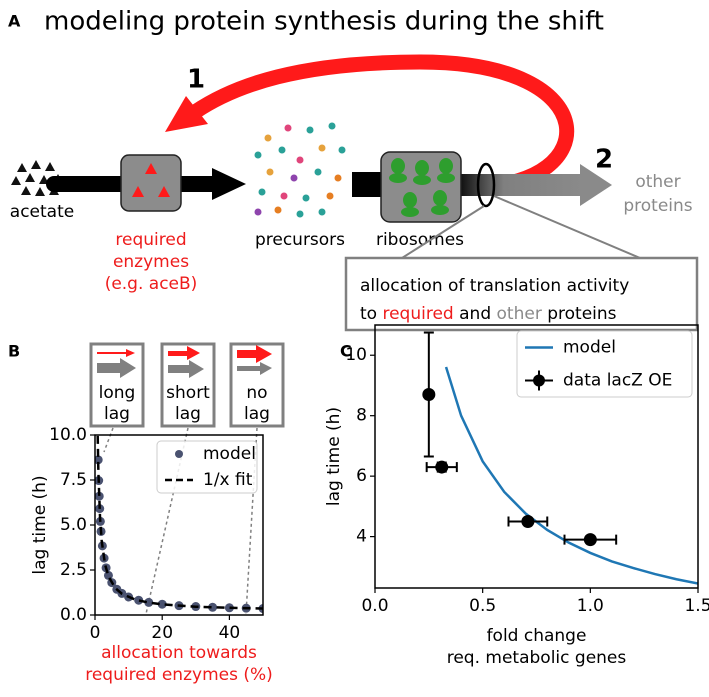  What do you see at coordinates (604, 160) in the screenshot?
I see `step-label: 2` at bounding box center [604, 160].